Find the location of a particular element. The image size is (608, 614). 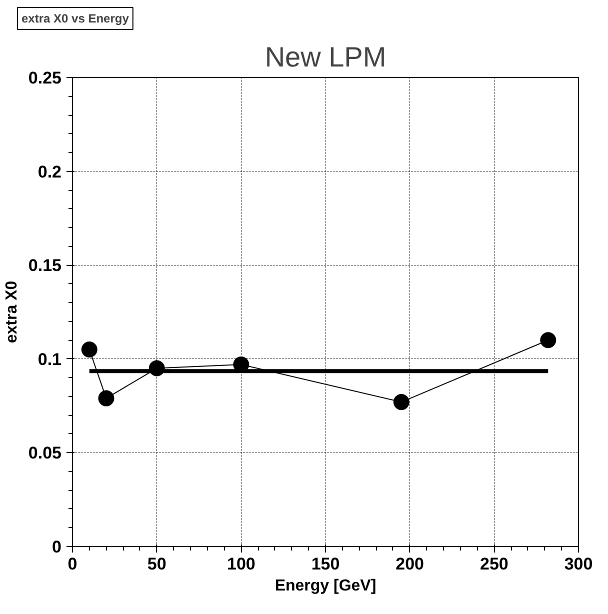

y-tick-label: 0 is located at coordinates (57, 547).